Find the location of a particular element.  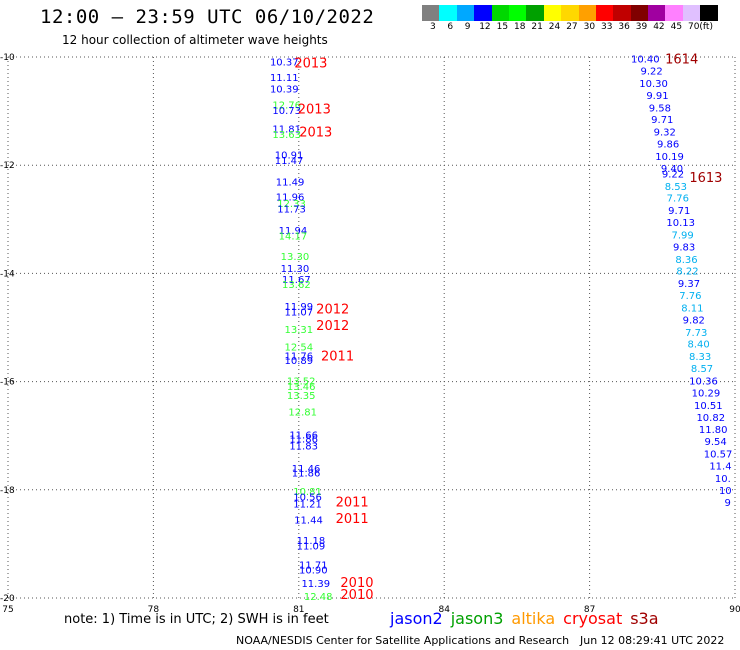

wave-height-value: 9.82 is located at coordinates (694, 320).